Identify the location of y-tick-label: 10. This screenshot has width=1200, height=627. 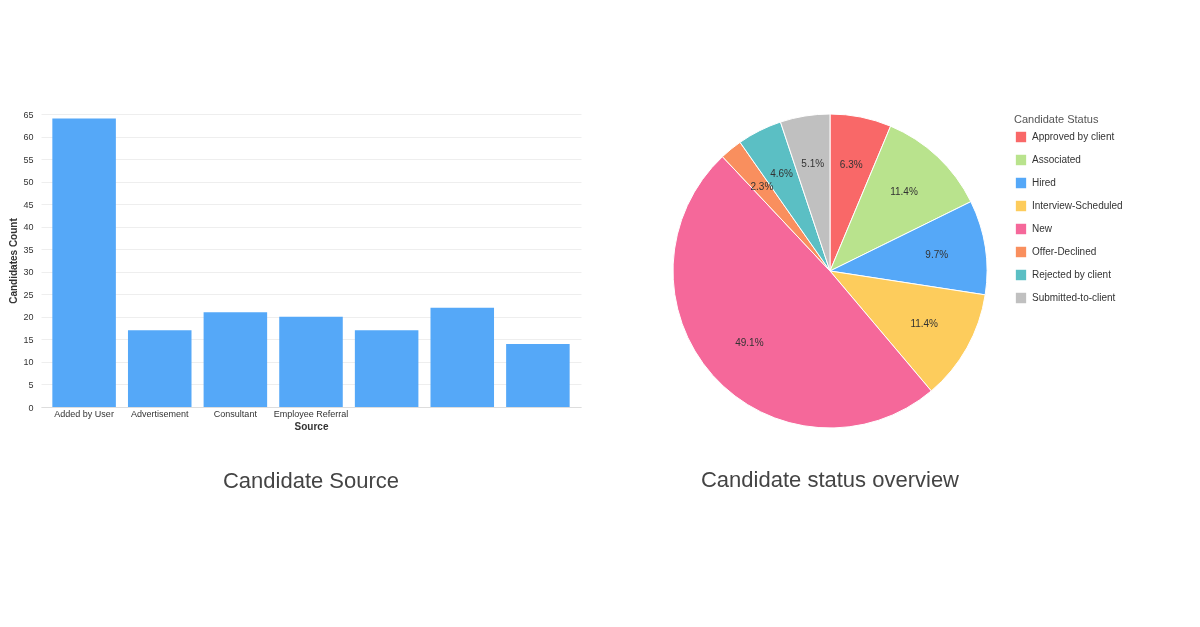
(28, 362).